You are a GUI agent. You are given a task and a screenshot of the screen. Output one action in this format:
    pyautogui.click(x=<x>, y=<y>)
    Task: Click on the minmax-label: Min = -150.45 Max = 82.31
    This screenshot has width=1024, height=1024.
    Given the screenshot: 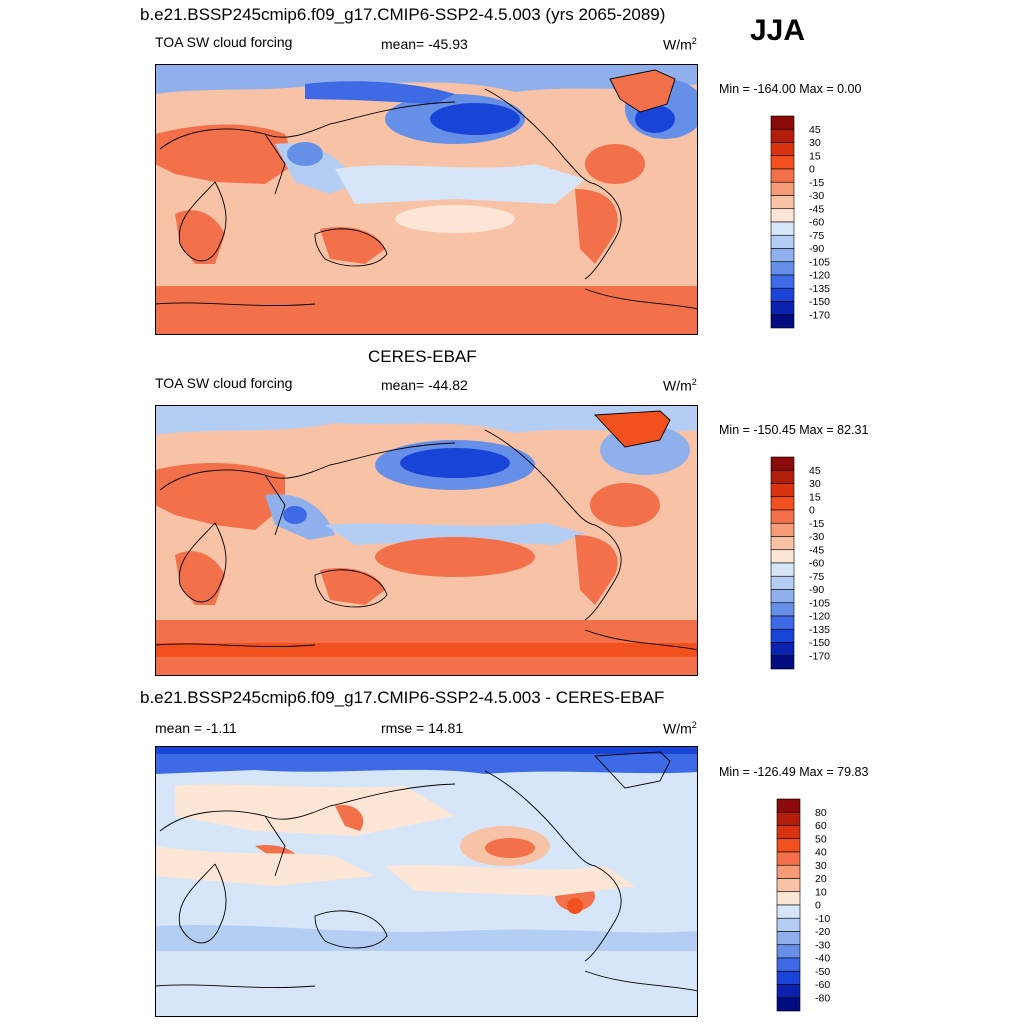 What is the action you would take?
    pyautogui.click(x=794, y=430)
    